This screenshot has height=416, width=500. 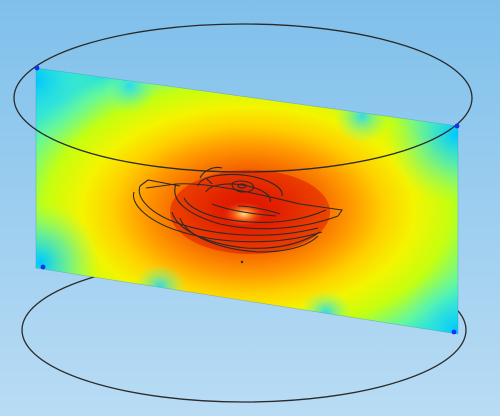 What do you see at coordinates (237, 209) in the screenshot?
I see `coil-geometry` at bounding box center [237, 209].